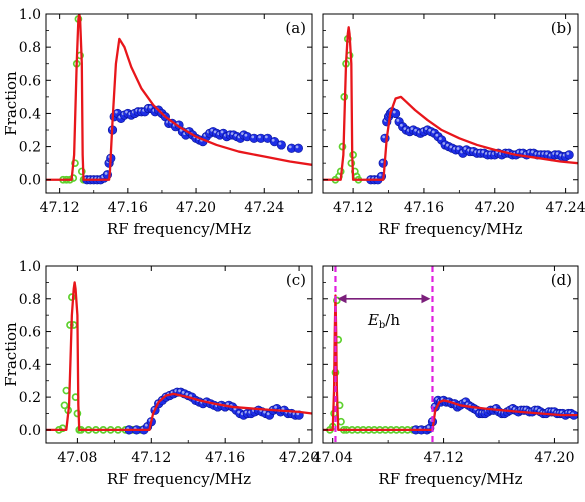  I want to click on x-tick-label: 47.08, so click(77, 458).